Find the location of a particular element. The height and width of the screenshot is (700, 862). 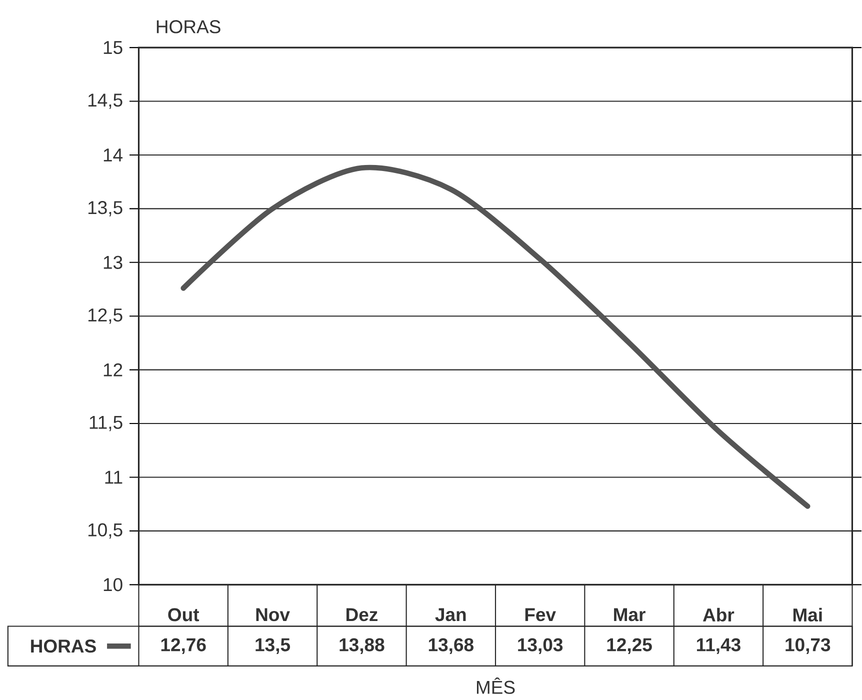

legend-label: HORAS is located at coordinates (63, 646).